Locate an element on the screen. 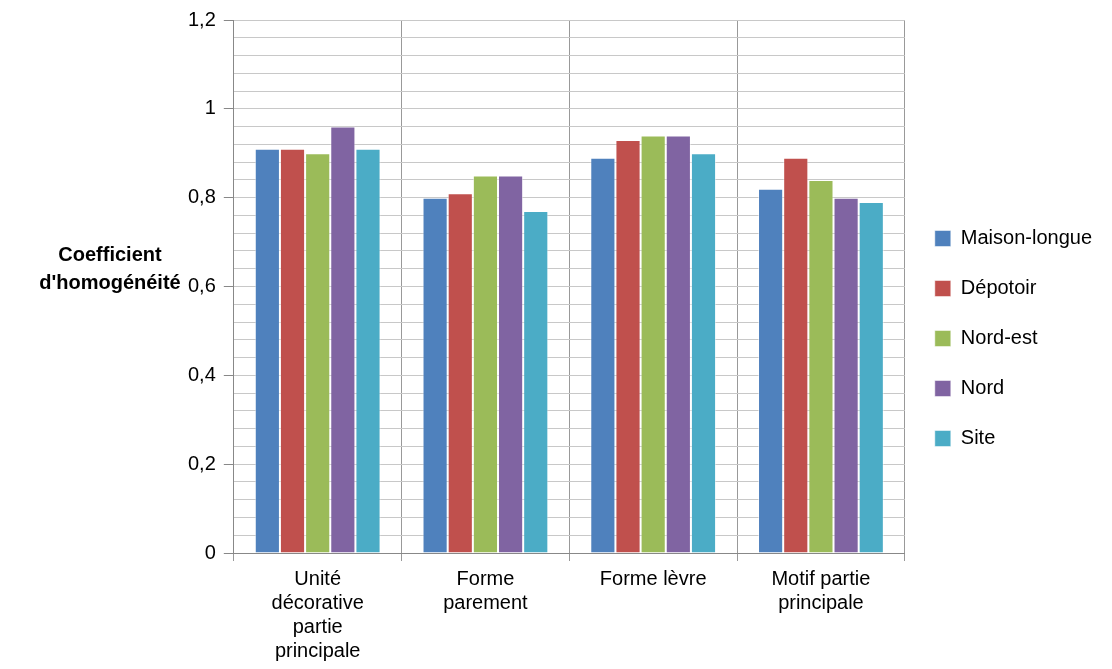  x-tick-label: Forme lèvre is located at coordinates (653, 577).